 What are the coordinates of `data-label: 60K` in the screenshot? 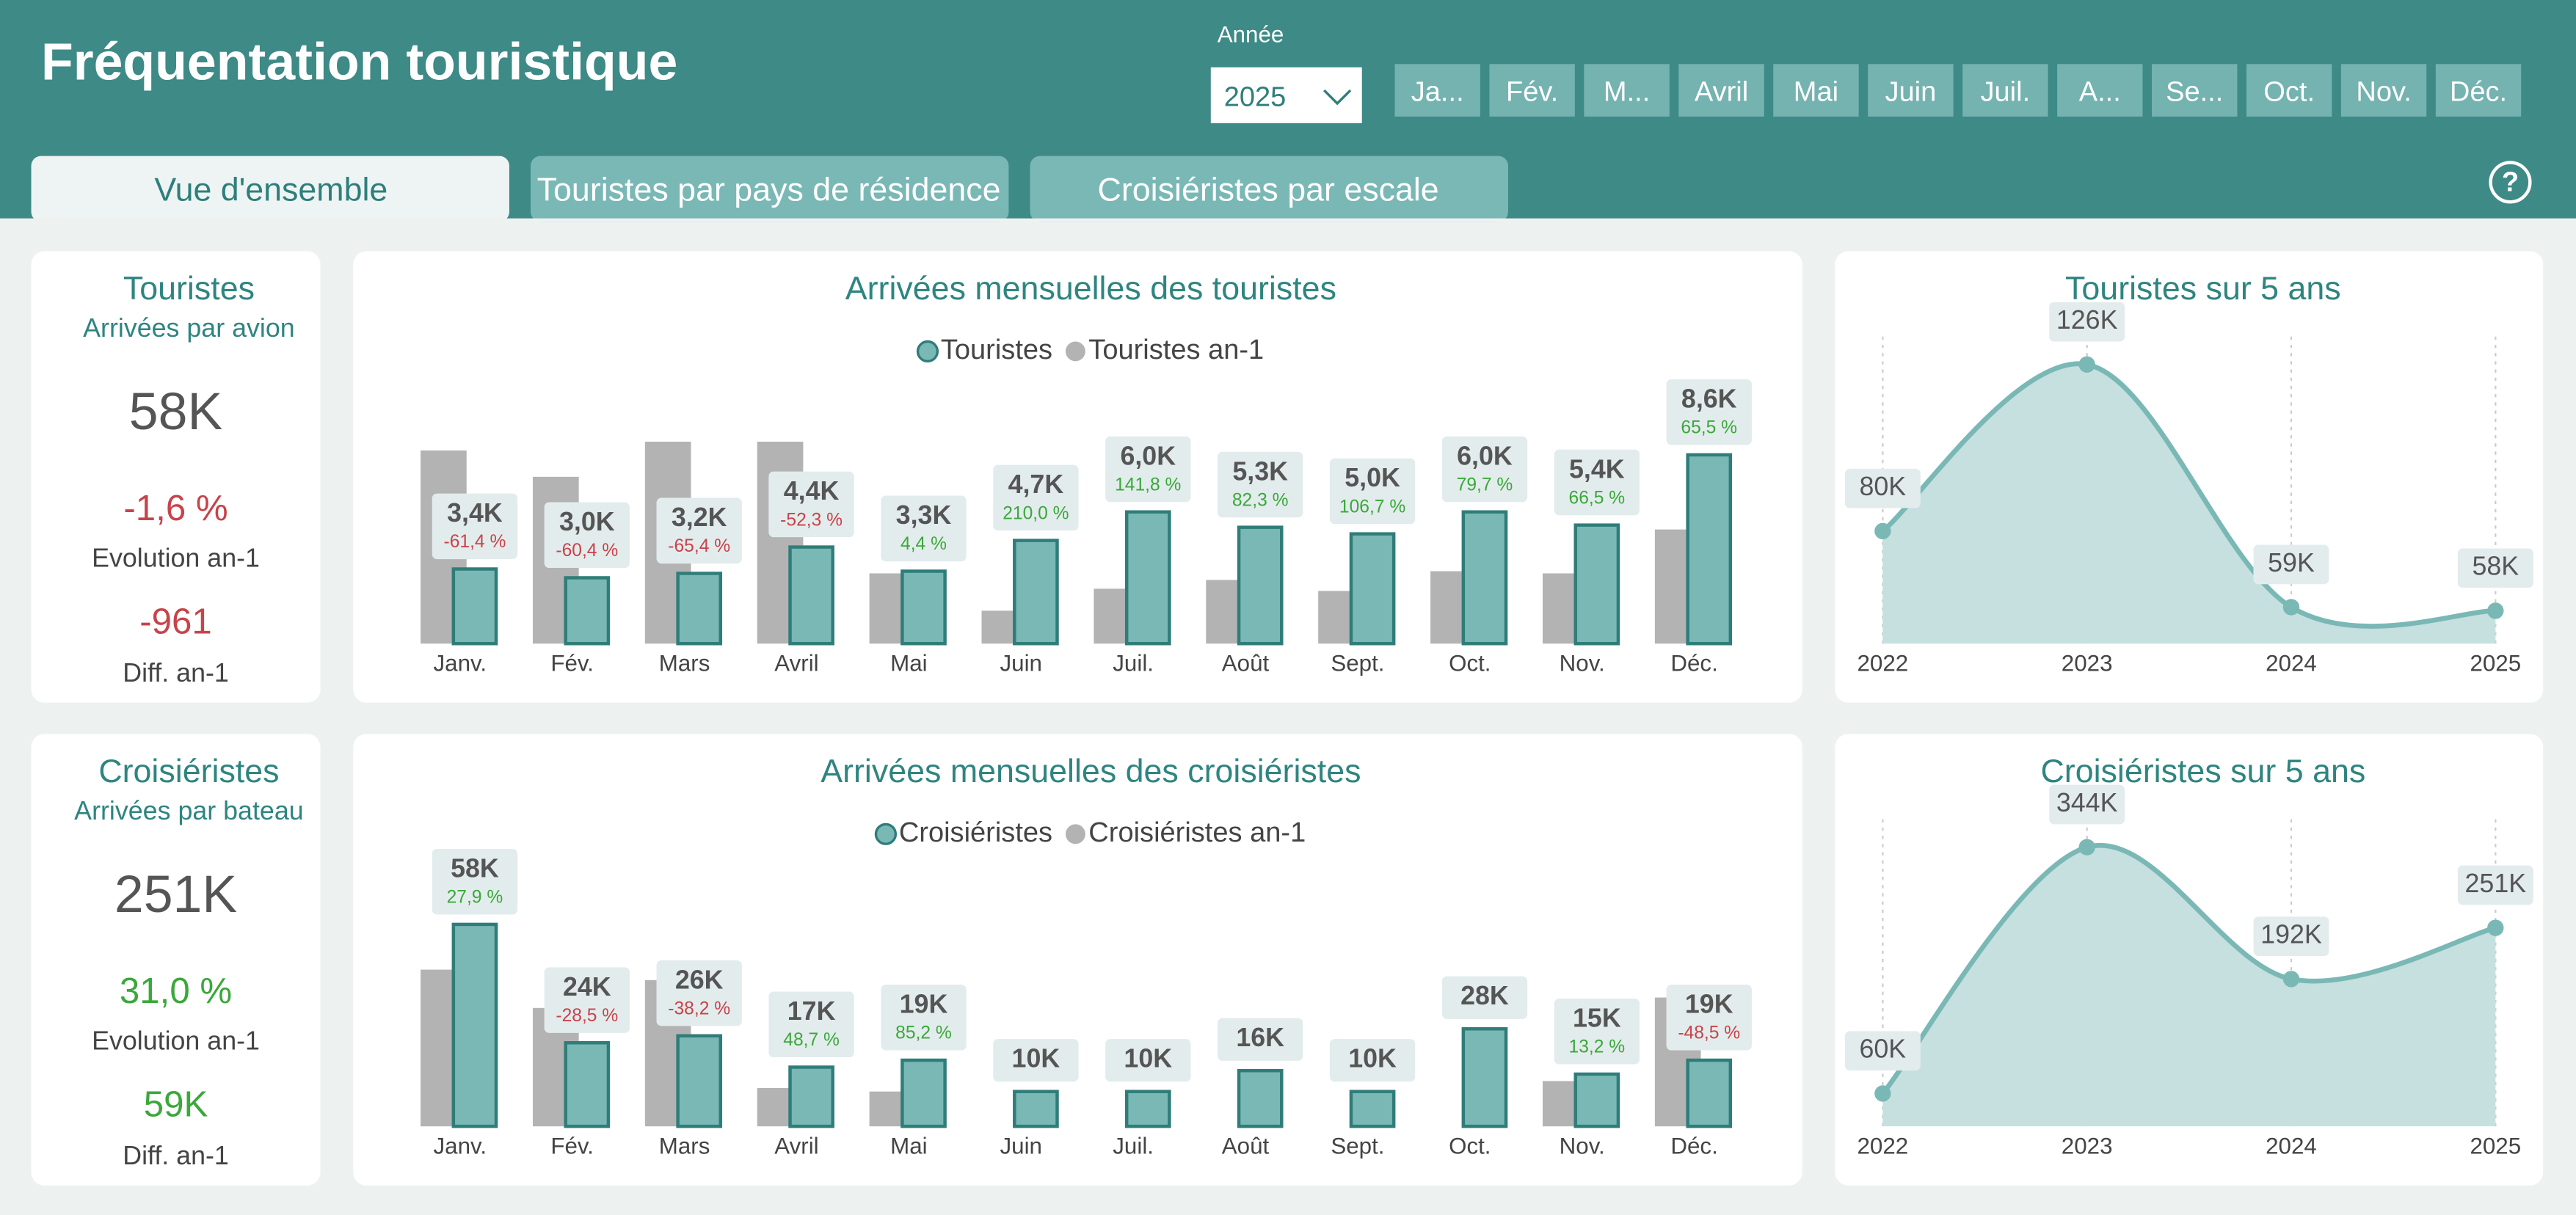 It's located at (1882, 1049).